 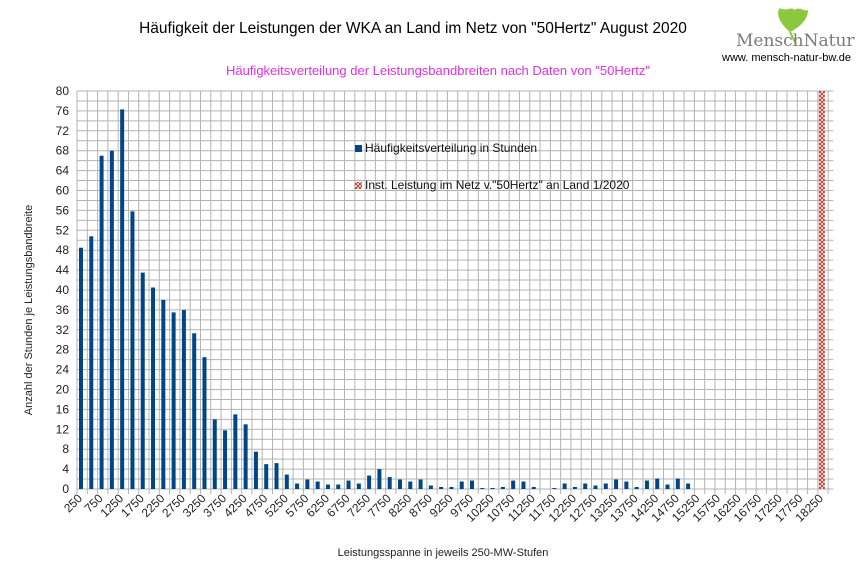 I want to click on y-tick-label: 12, so click(x=63, y=429).